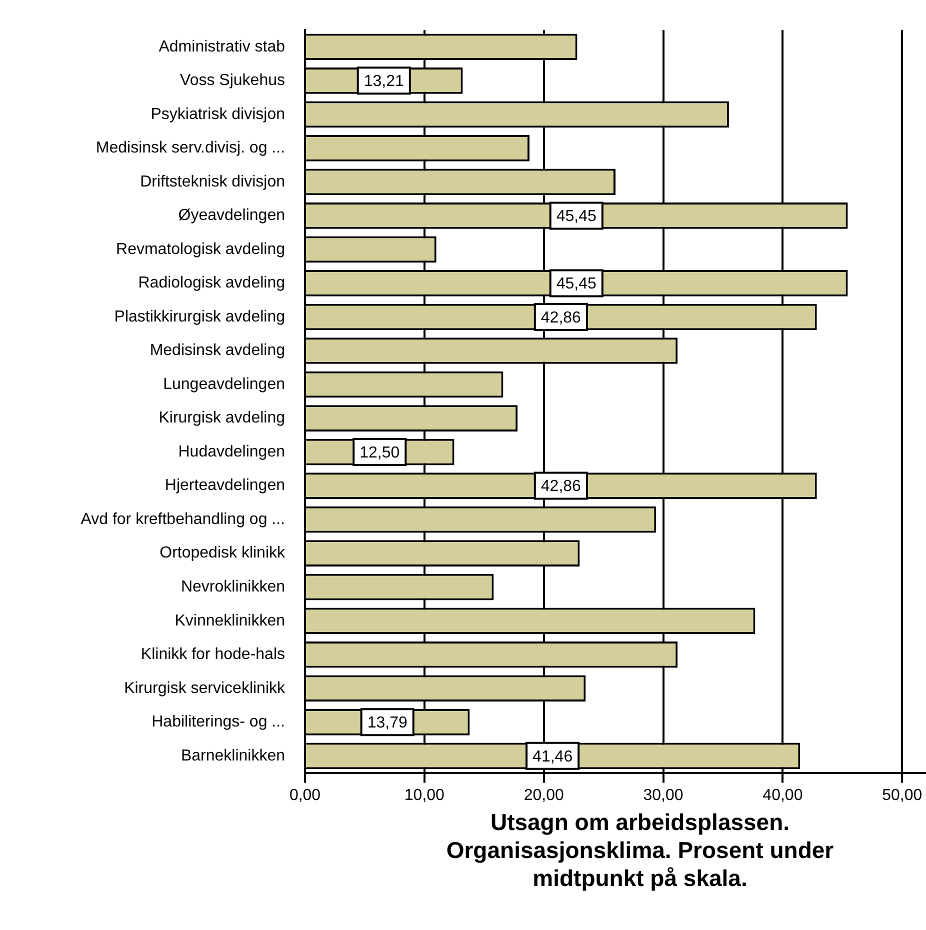 This screenshot has width=926, height=930. What do you see at coordinates (387, 723) in the screenshot?
I see `data-label: 13,79` at bounding box center [387, 723].